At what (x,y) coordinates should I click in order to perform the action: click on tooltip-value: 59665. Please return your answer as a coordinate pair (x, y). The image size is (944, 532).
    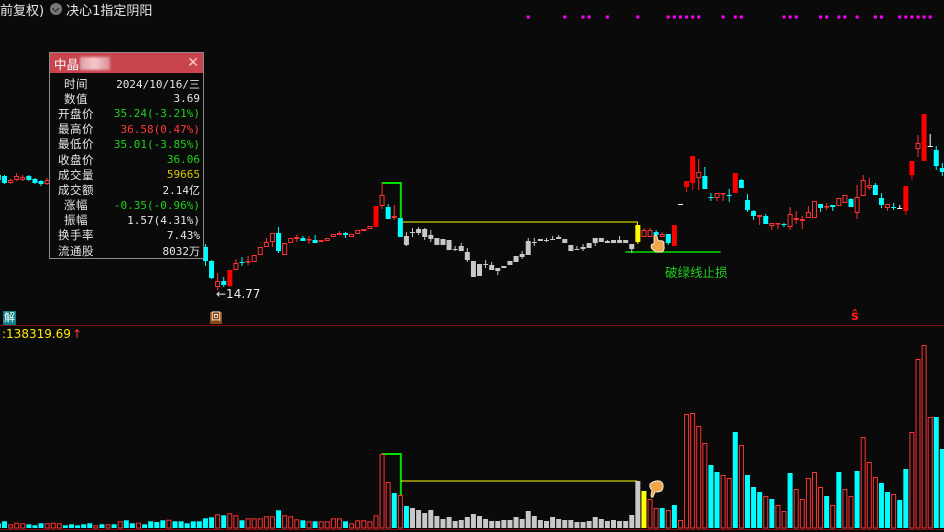
    Looking at the image, I should click on (183, 175).